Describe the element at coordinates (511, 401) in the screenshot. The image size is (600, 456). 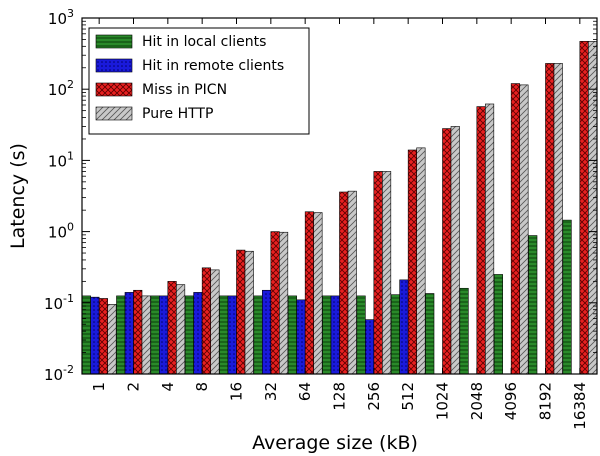
I see `x-tick-label: 4096` at that location.